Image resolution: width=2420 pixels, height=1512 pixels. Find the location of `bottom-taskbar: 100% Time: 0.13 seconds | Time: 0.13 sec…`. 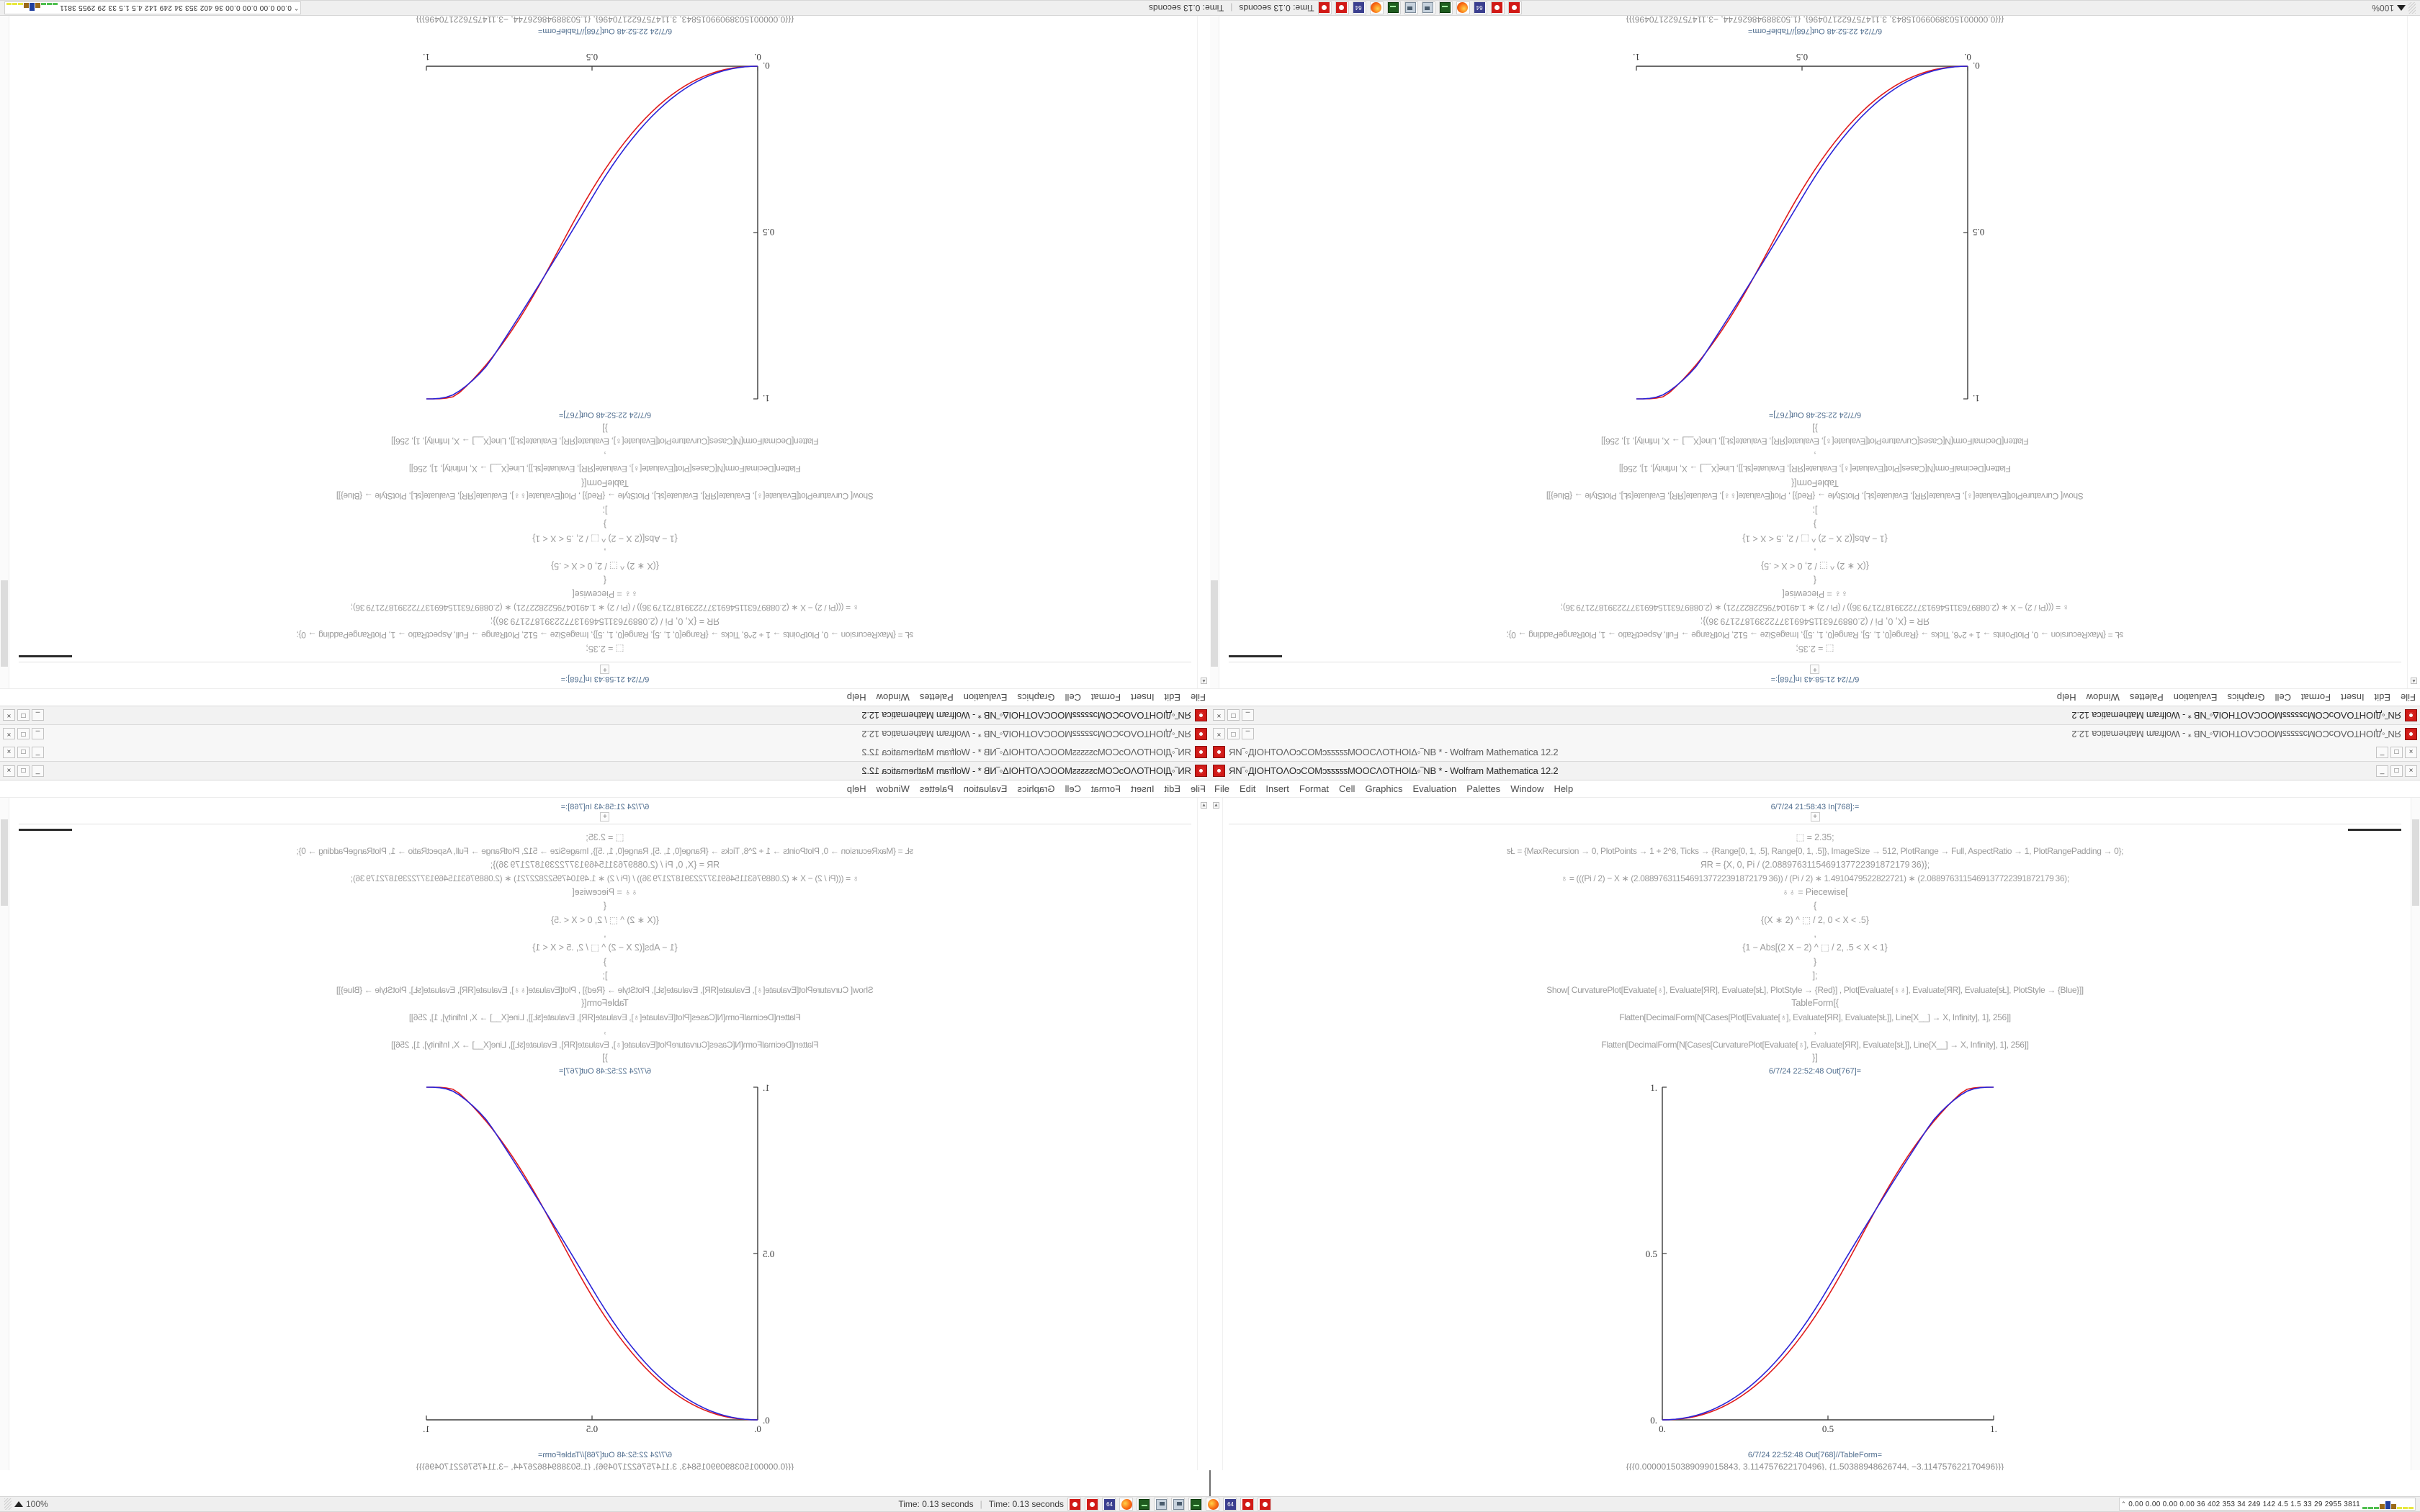

bottom-taskbar: 100% Time: 0.13 seconds | Time: 0.13 sec… is located at coordinates (1210, 1504).